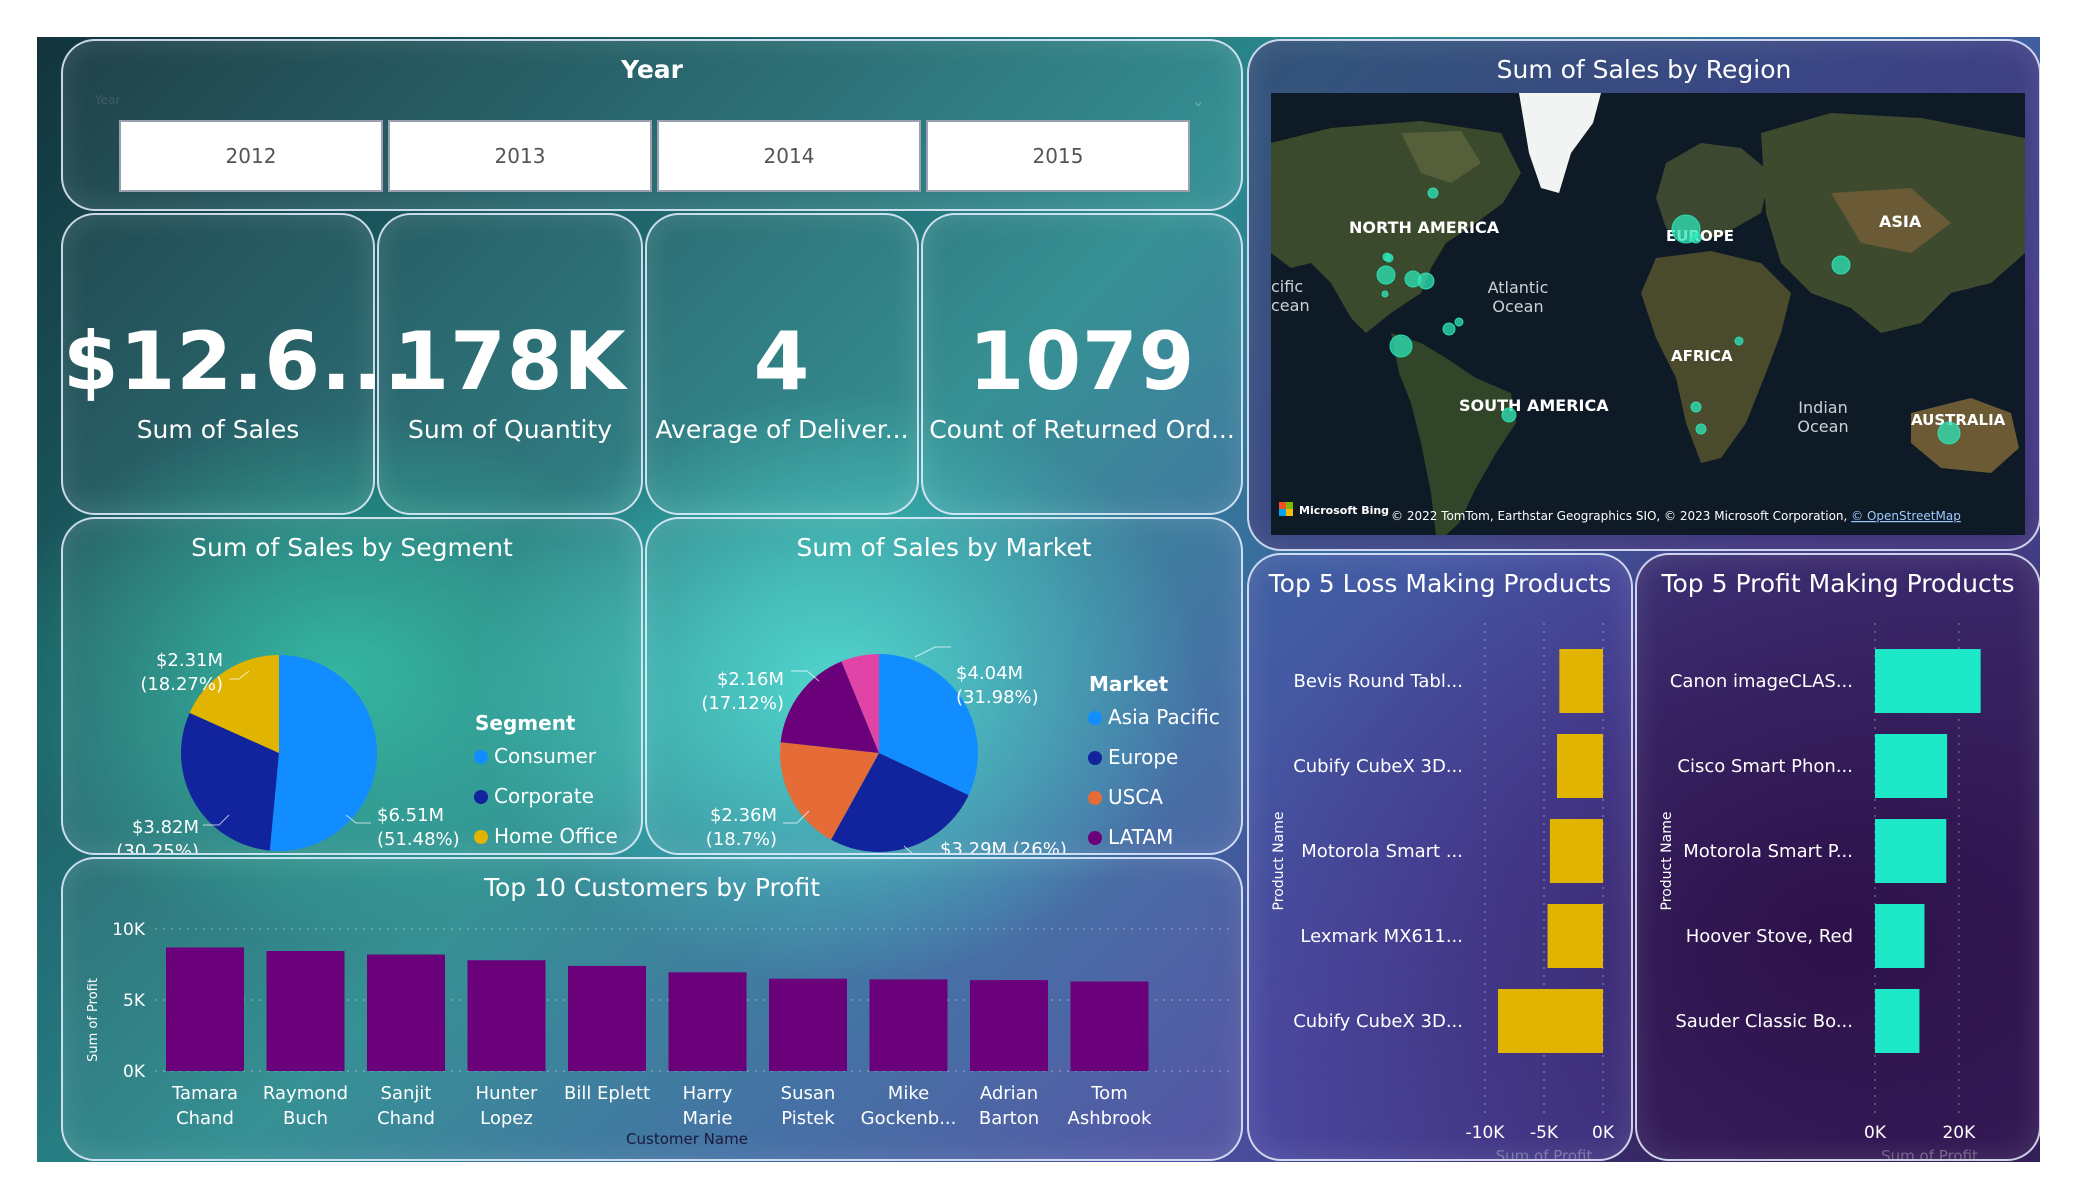 The width and height of the screenshot is (2075, 1200). Describe the element at coordinates (1140, 837) in the screenshot. I see `market-legend-item: LATAM` at that location.